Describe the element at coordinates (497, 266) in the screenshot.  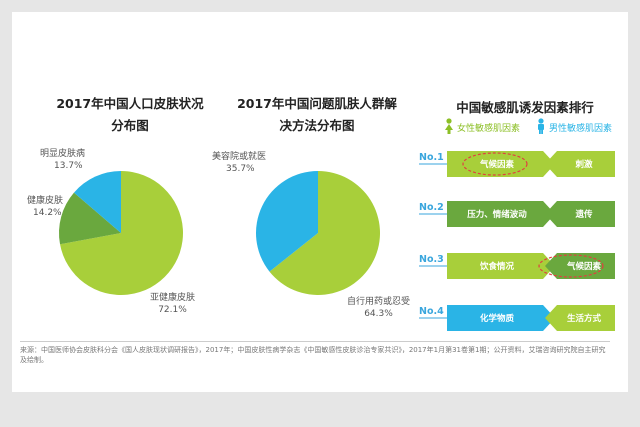
I see `female-label-3: 饮食情况` at that location.